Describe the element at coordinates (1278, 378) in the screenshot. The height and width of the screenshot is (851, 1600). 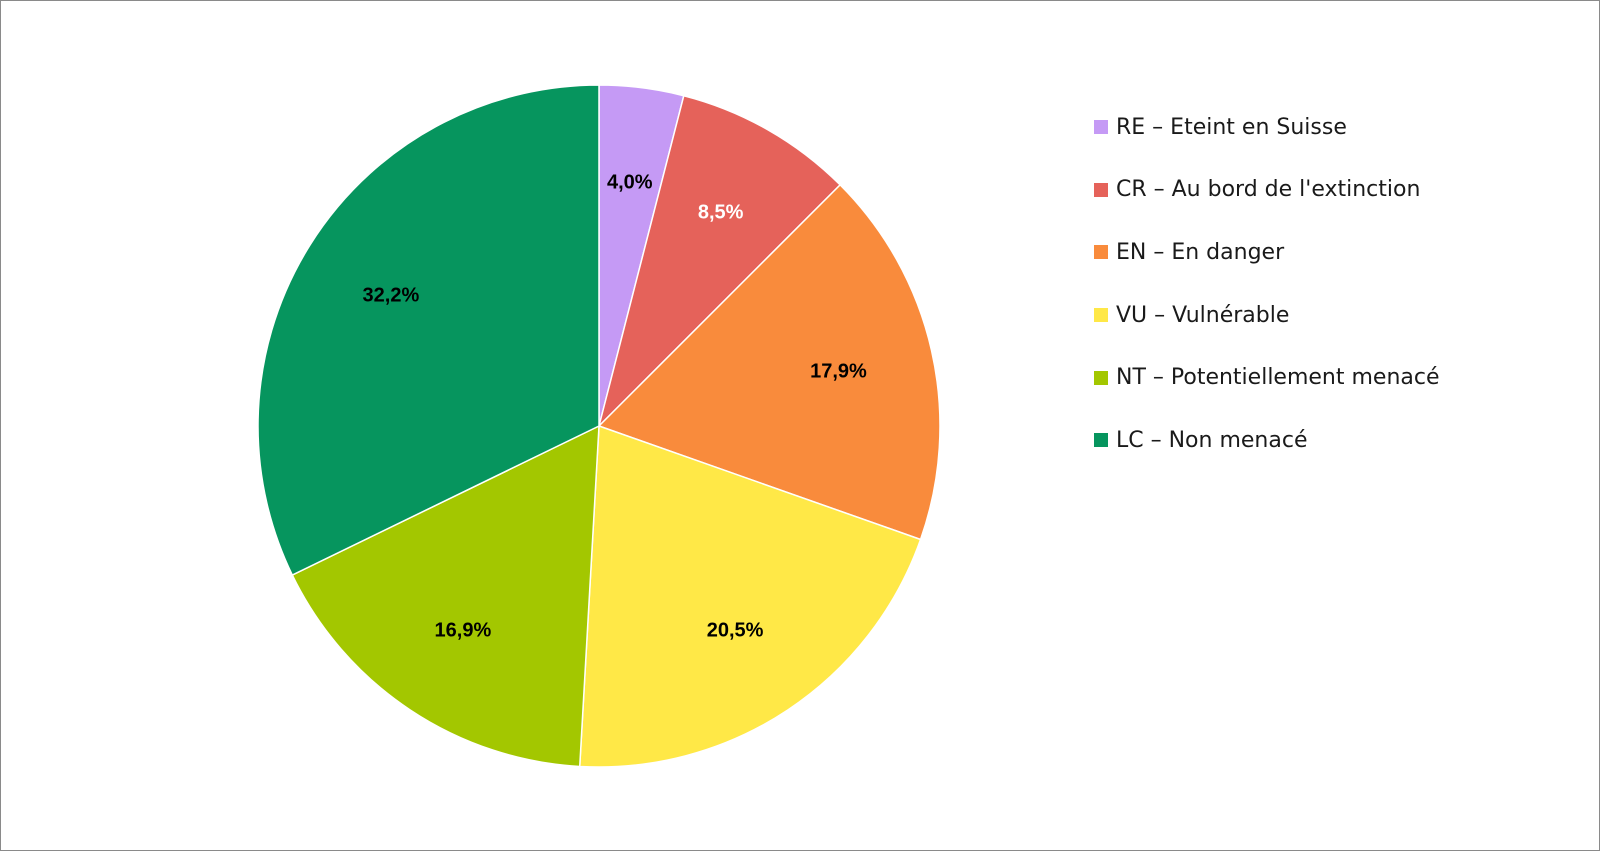
I see `legend-label: NT – Potentiellement menacé` at that location.